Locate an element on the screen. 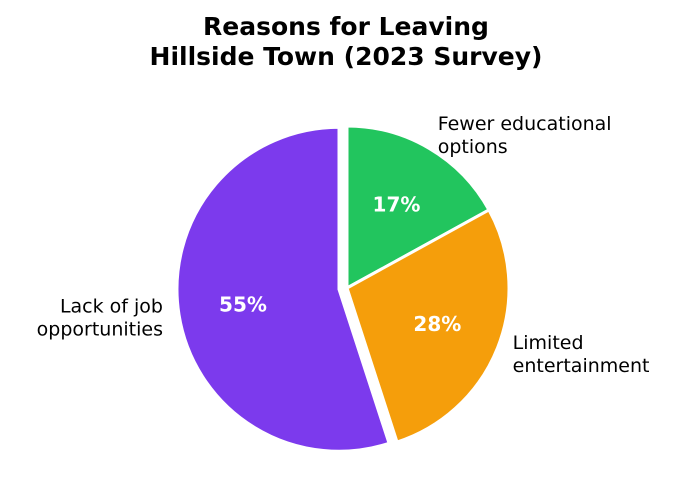  slice-percent-label: 28% is located at coordinates (437, 324).